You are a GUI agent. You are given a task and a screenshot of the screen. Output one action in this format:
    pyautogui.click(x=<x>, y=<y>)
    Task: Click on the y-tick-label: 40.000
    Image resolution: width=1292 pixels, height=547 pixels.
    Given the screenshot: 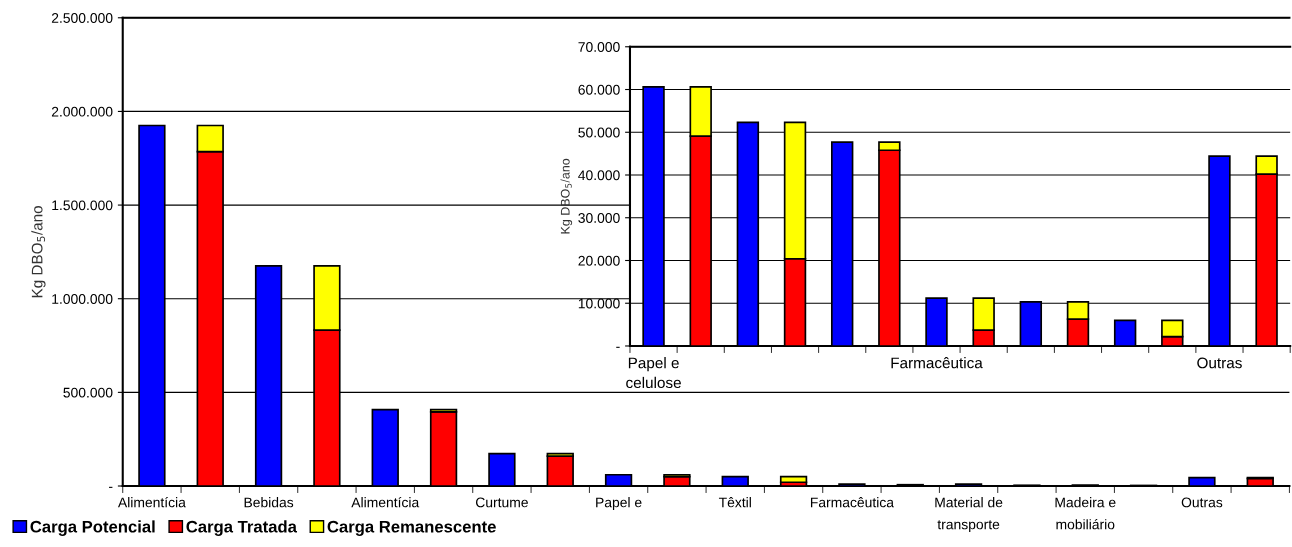 What is the action you would take?
    pyautogui.click(x=599, y=175)
    